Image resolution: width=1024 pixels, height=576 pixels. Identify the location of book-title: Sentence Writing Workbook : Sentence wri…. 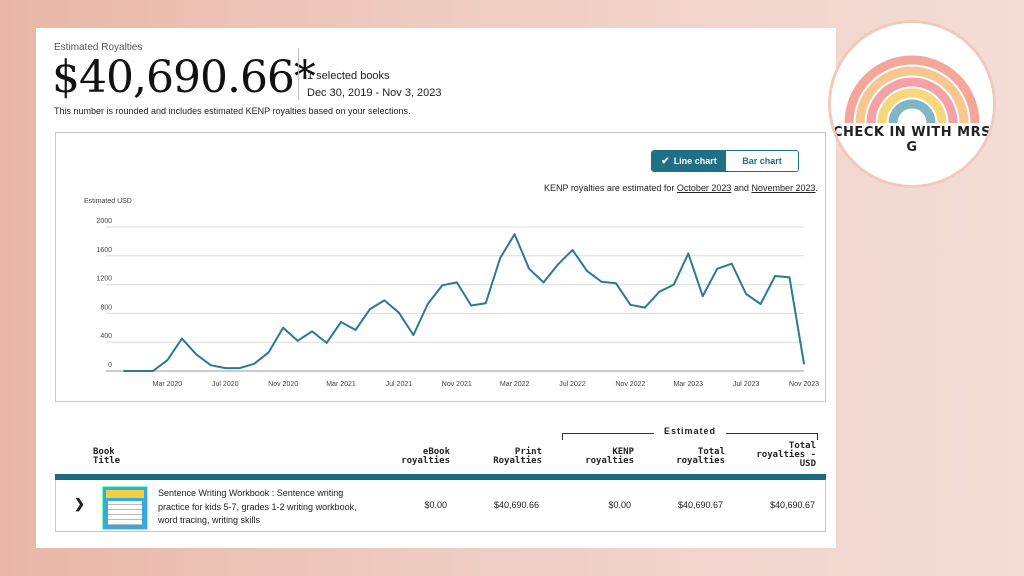
(257, 506).